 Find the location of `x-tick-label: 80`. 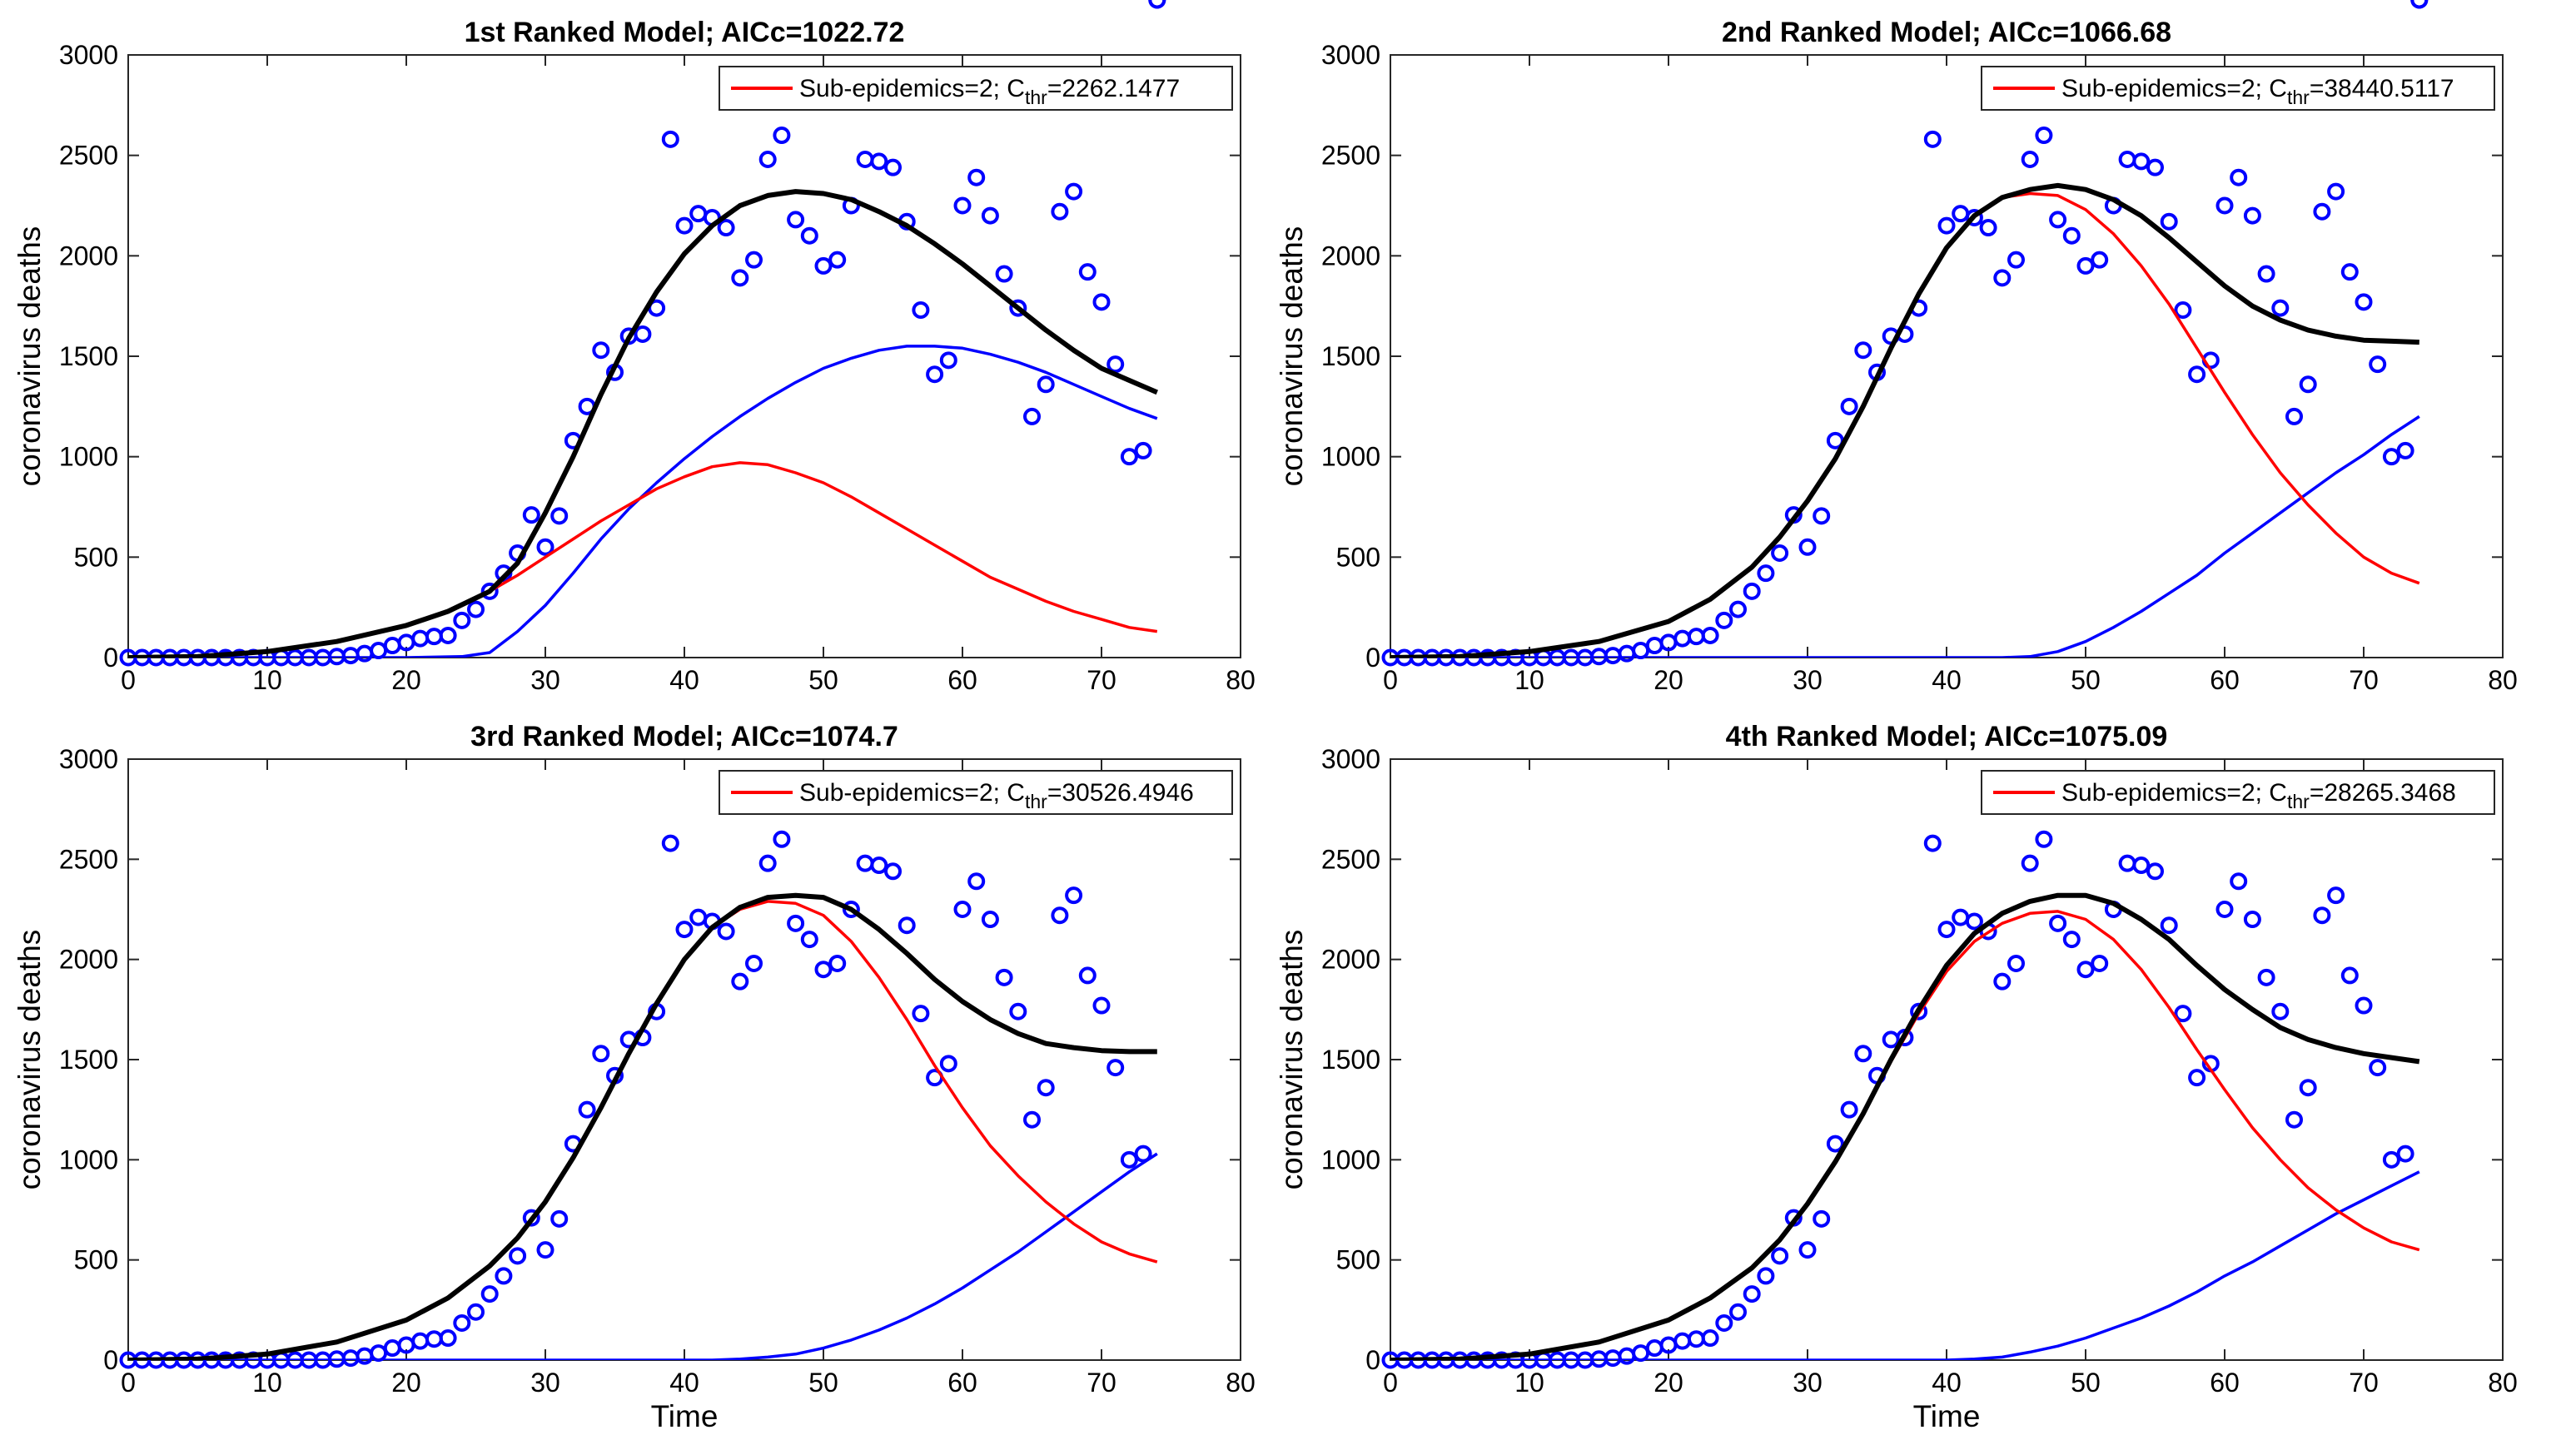

x-tick-label: 80 is located at coordinates (1241, 1383).